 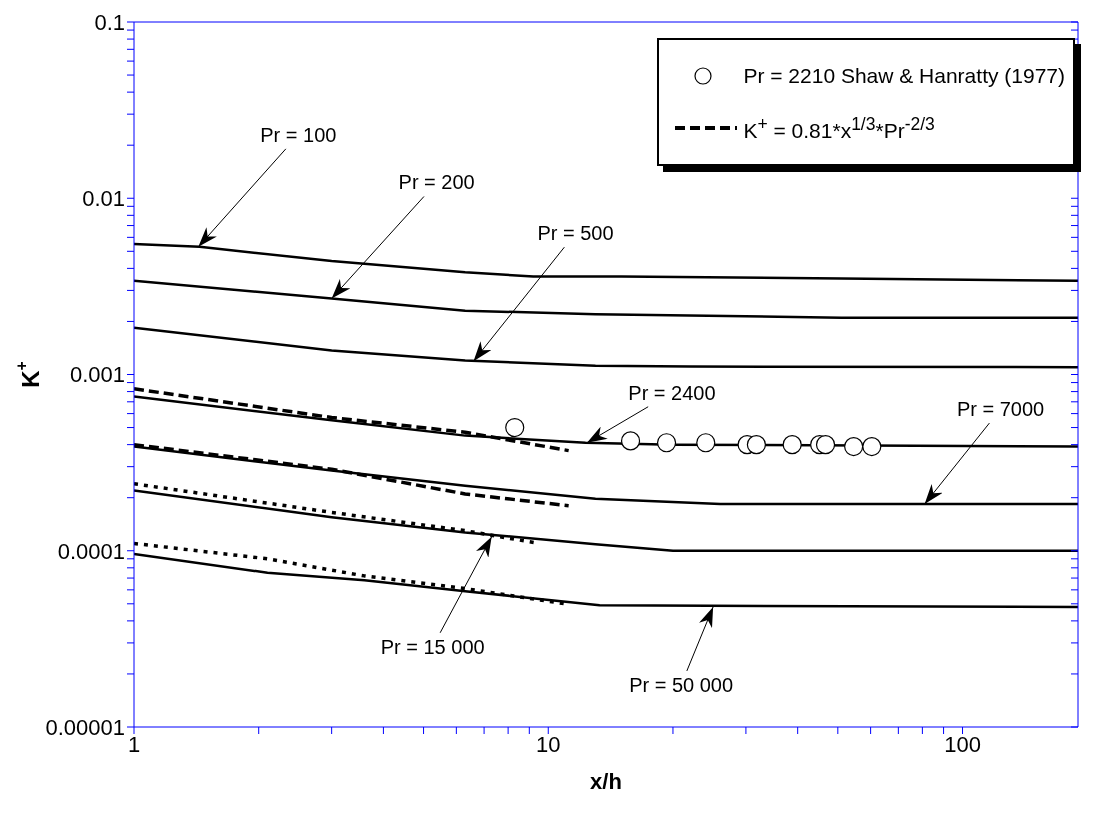 I want to click on x-axis-title: x/h, so click(x=606, y=781).